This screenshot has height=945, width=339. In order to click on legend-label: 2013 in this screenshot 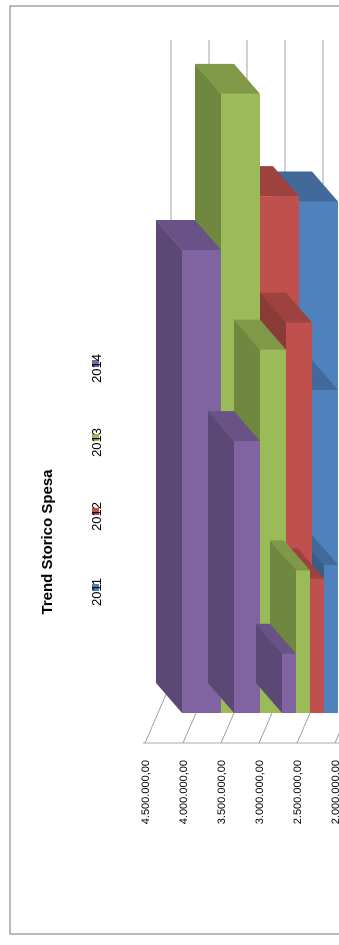, I will do `click(96, 442)`.